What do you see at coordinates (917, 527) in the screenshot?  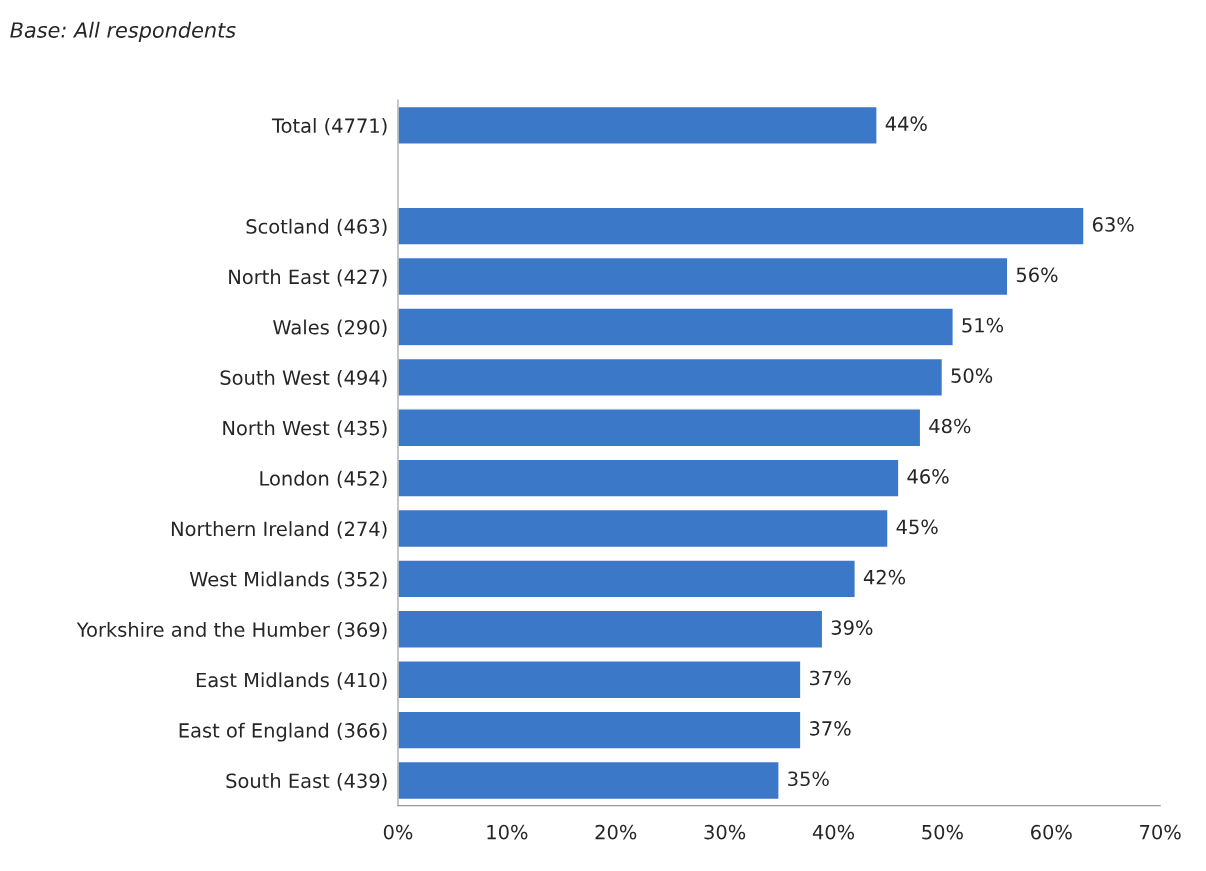 I see `data-label: 45%` at bounding box center [917, 527].